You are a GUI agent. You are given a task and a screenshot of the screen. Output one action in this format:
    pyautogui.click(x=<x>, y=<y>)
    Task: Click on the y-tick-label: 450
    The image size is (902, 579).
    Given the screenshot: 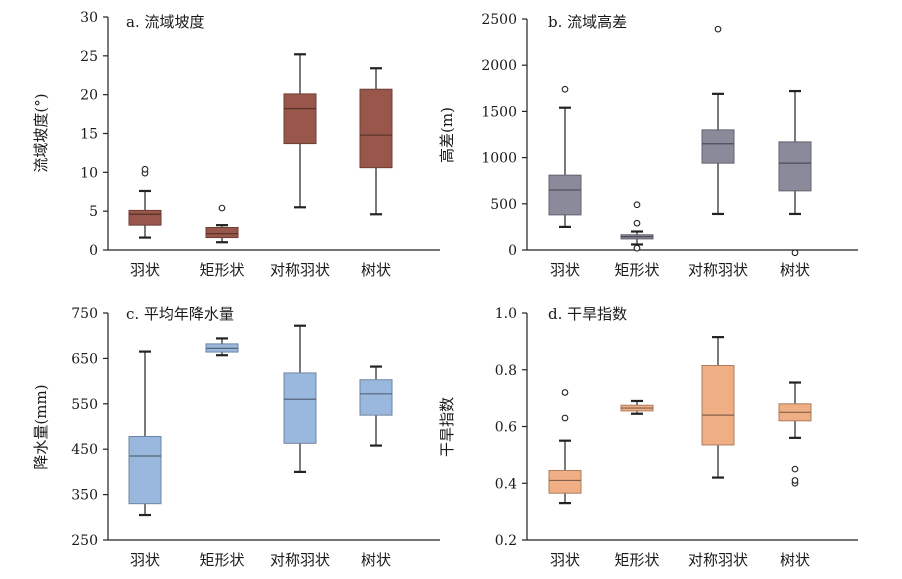 What is the action you would take?
    pyautogui.click(x=84, y=450)
    